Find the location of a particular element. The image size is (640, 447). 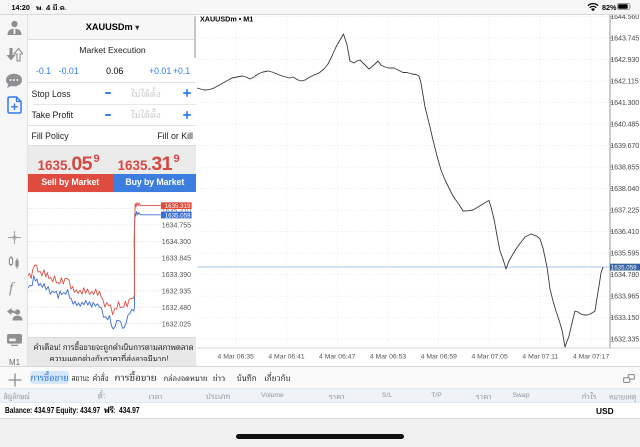

svg-text: 1633.390 is located at coordinates (176, 275).